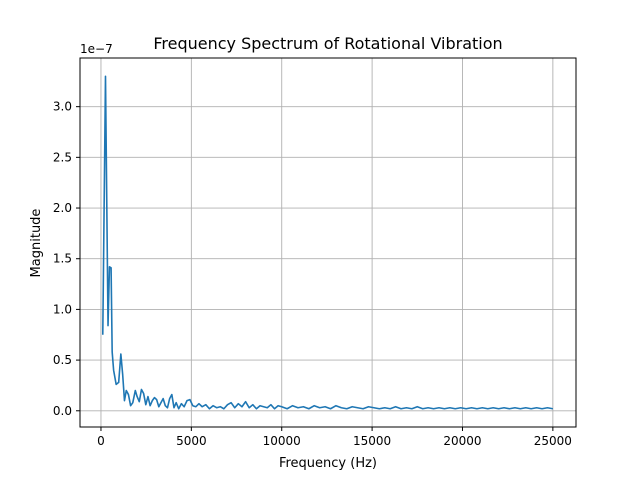 This screenshot has width=640, height=480. I want to click on x-tick-label: 5000, so click(191, 441).